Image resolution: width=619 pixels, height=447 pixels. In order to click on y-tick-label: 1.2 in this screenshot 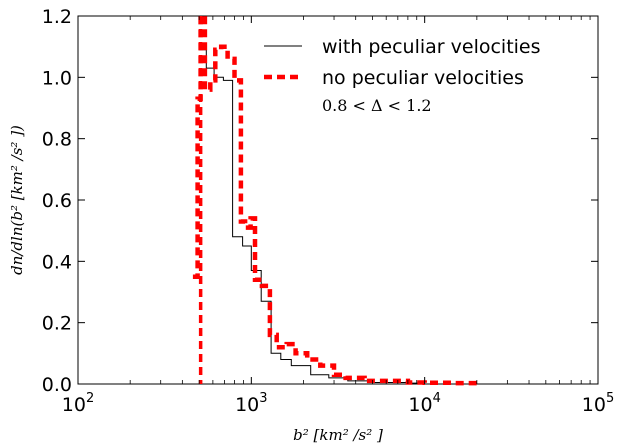, I will do `click(57, 17)`.